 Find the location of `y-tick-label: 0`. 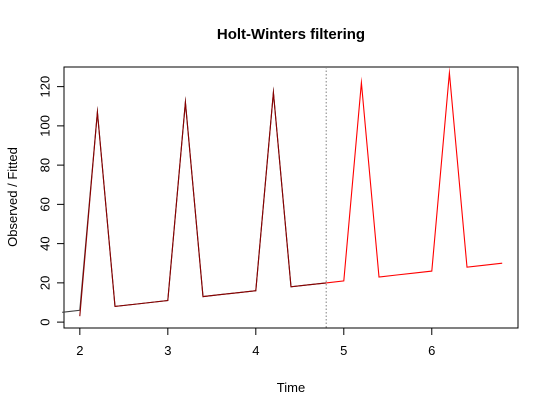

y-tick-label: 0 is located at coordinates (45, 321).